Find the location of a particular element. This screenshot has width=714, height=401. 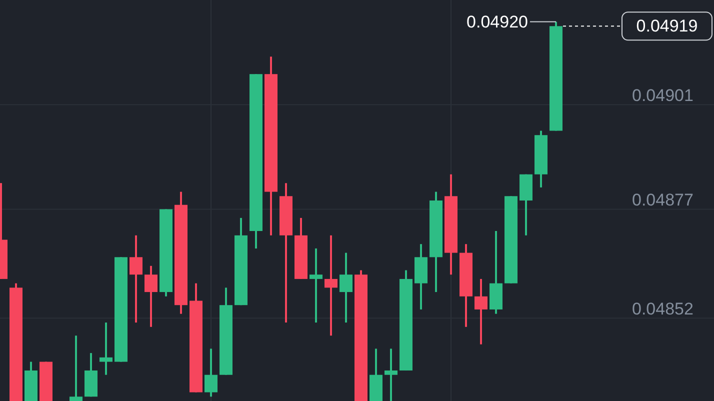

ref-line-label: 0.04919 is located at coordinates (667, 26).